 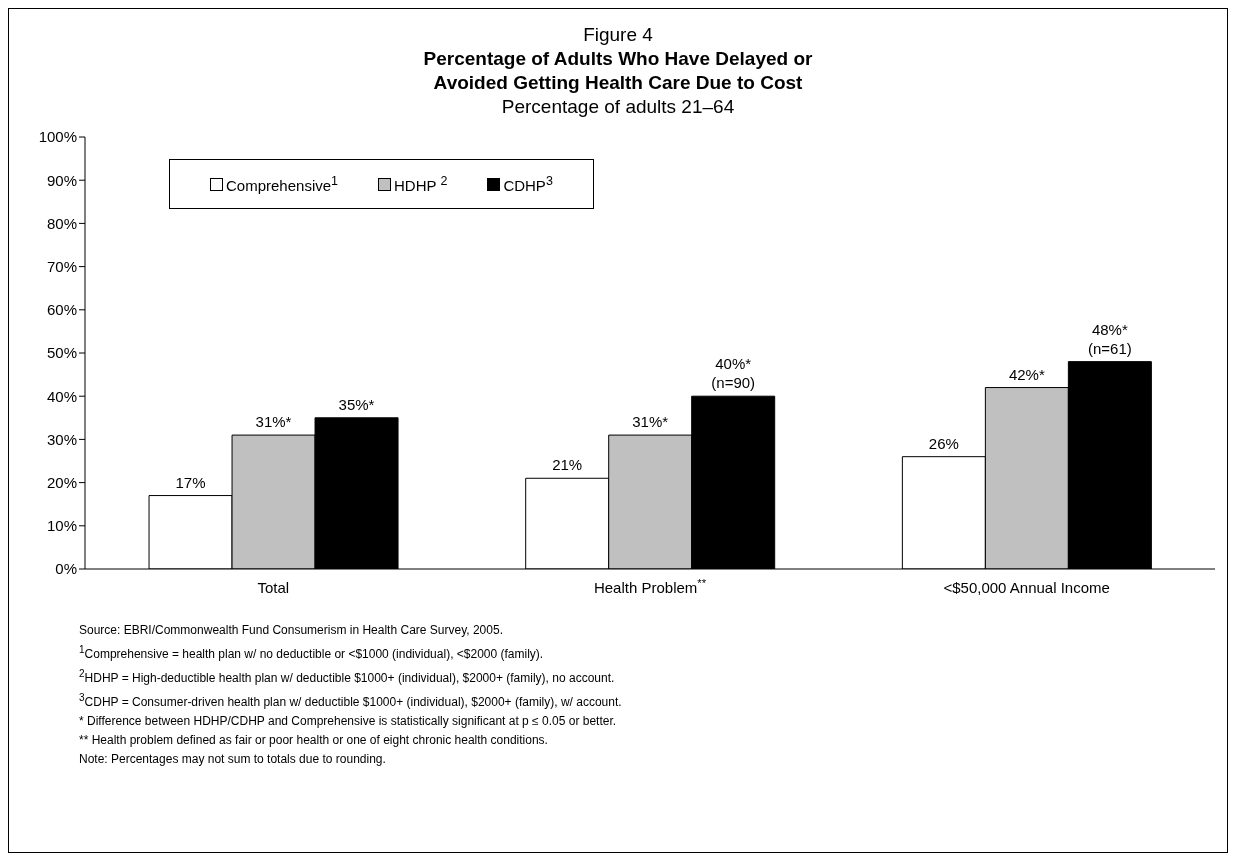 I want to click on y-tick-label: 50%, so click(x=61, y=353).